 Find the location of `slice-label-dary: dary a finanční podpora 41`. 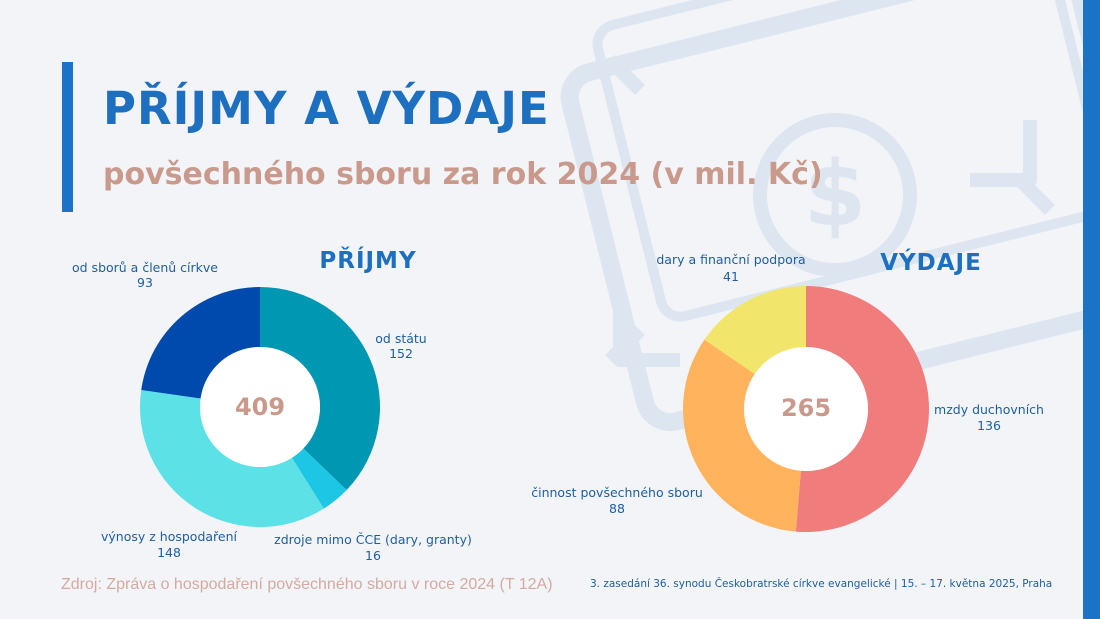

slice-label-dary: dary a finanční podpora 41 is located at coordinates (730, 268).